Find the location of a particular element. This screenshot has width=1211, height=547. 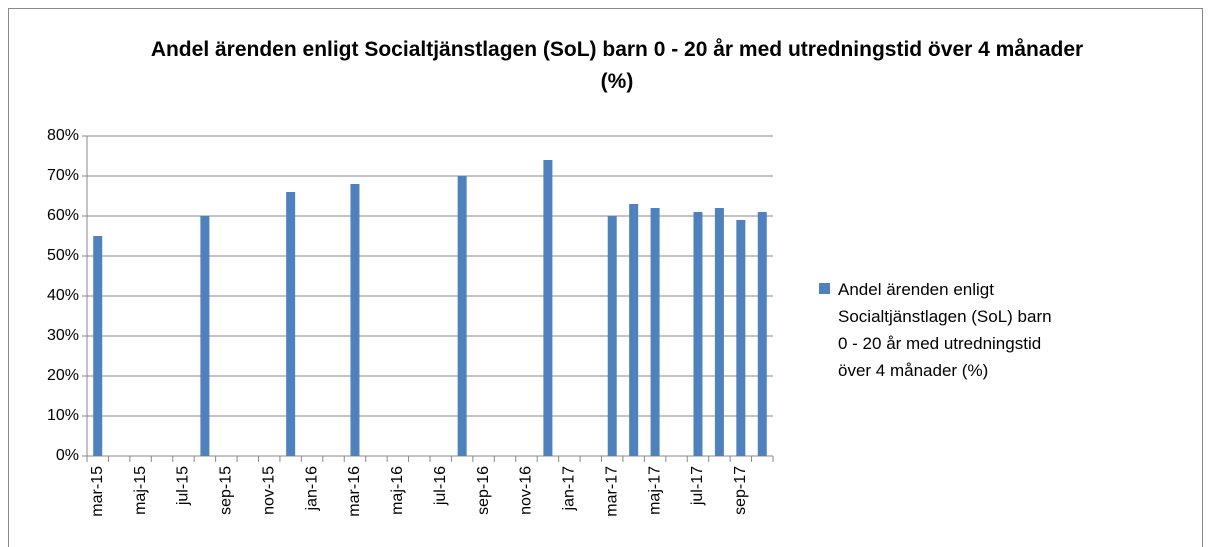

y-tick-label: 10% is located at coordinates (63, 415).